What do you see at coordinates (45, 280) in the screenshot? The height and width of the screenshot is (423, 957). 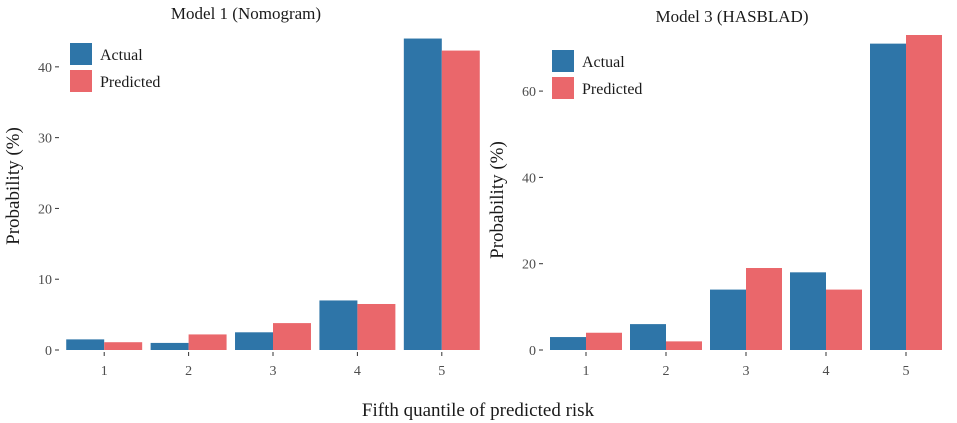 I see `y-tick-label: 10` at bounding box center [45, 280].